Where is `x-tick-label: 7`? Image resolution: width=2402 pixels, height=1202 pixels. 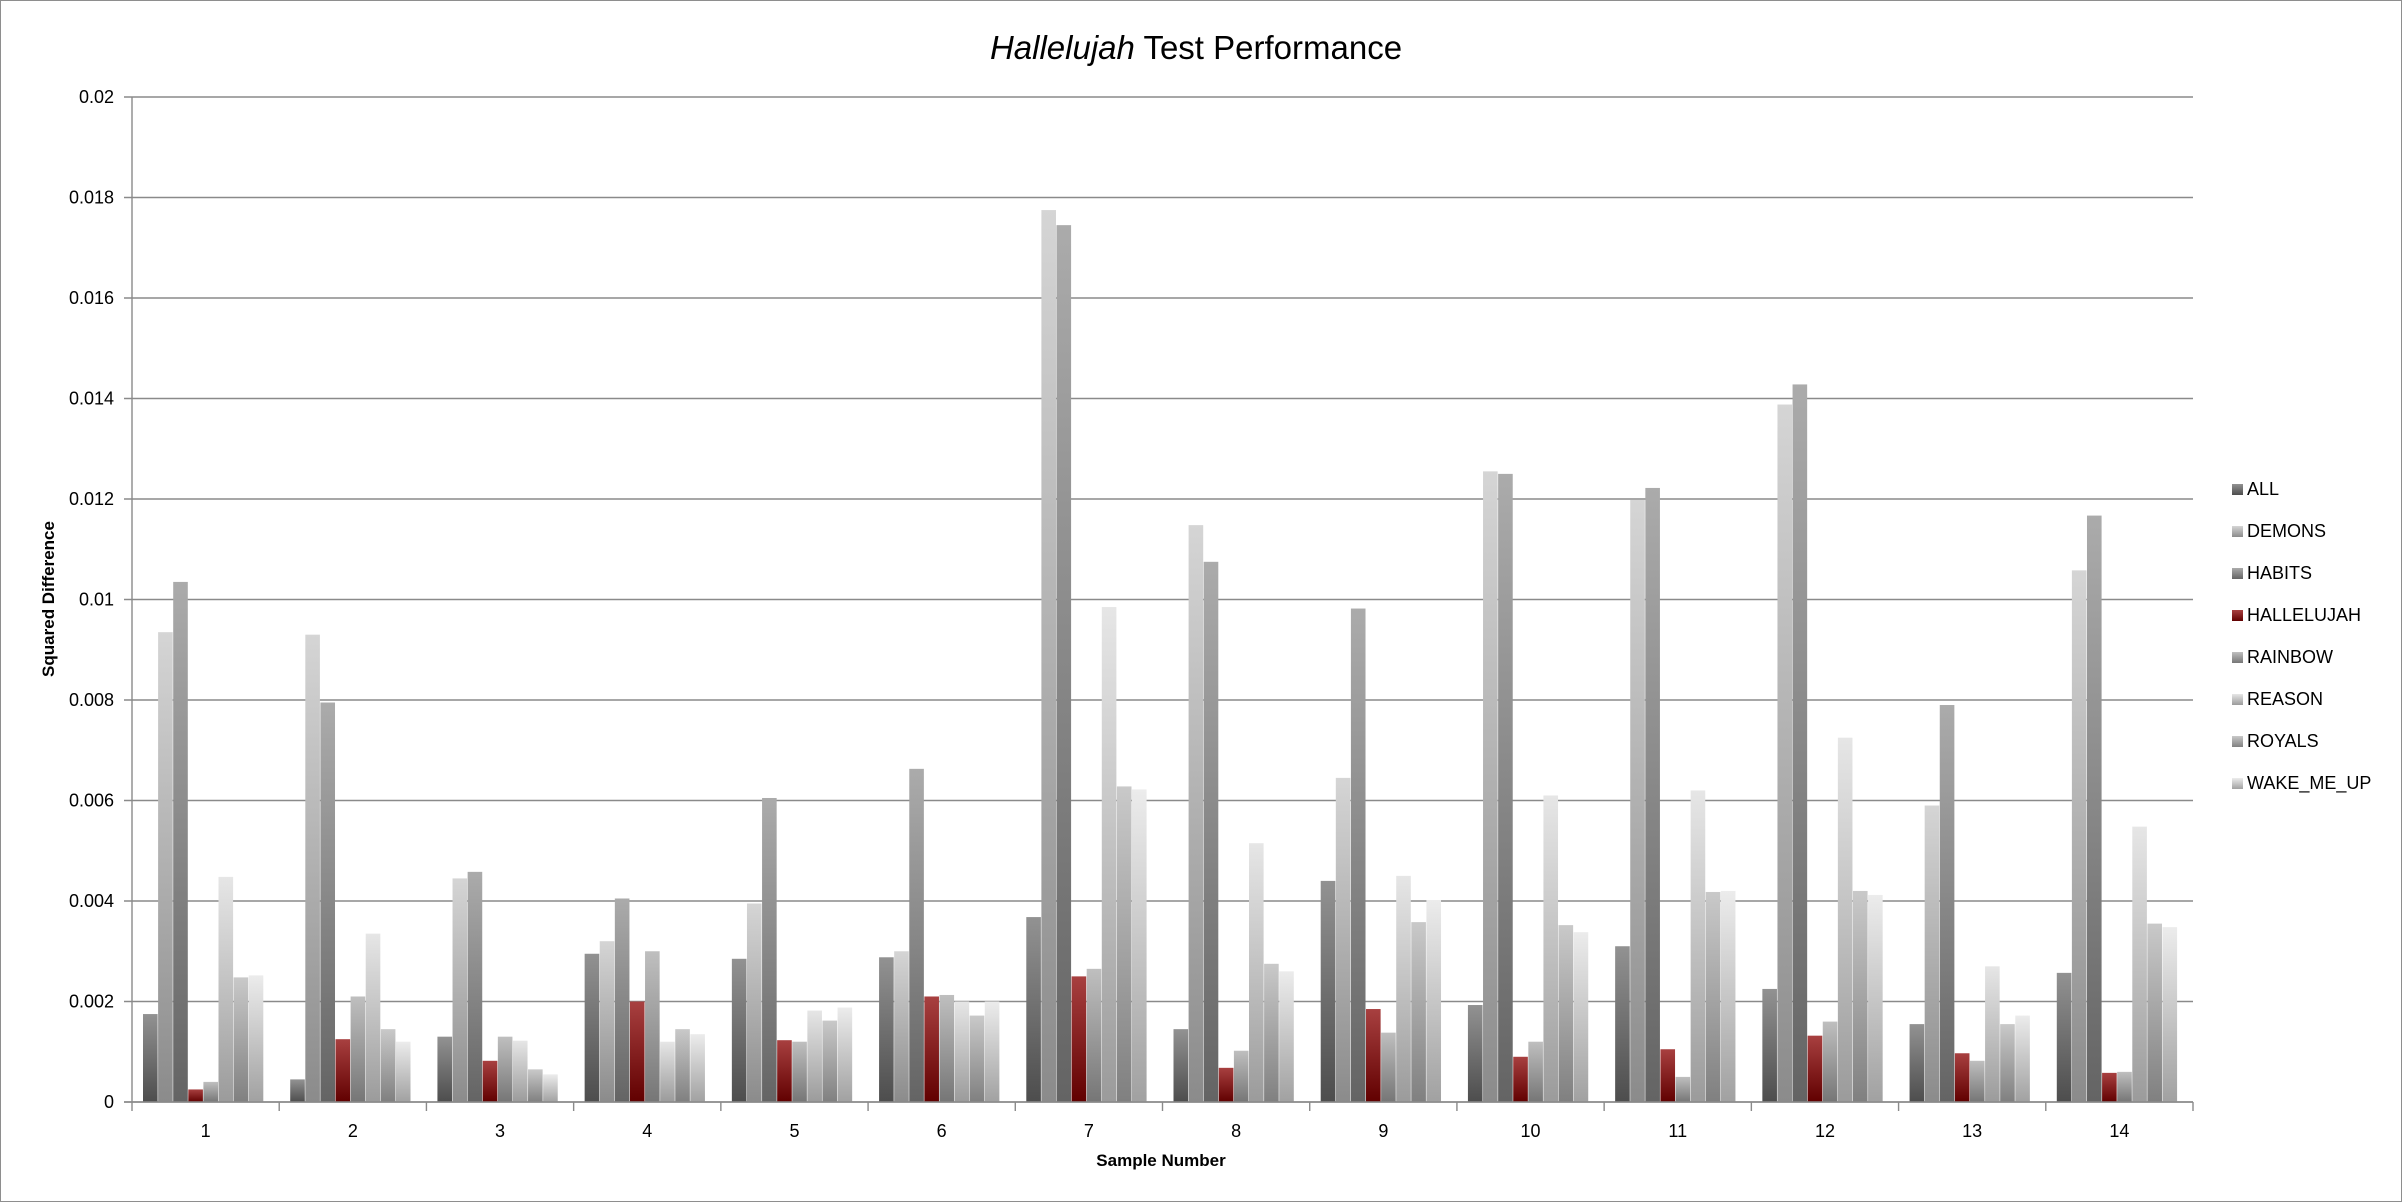
x-tick-label: 7 is located at coordinates (1089, 1131).